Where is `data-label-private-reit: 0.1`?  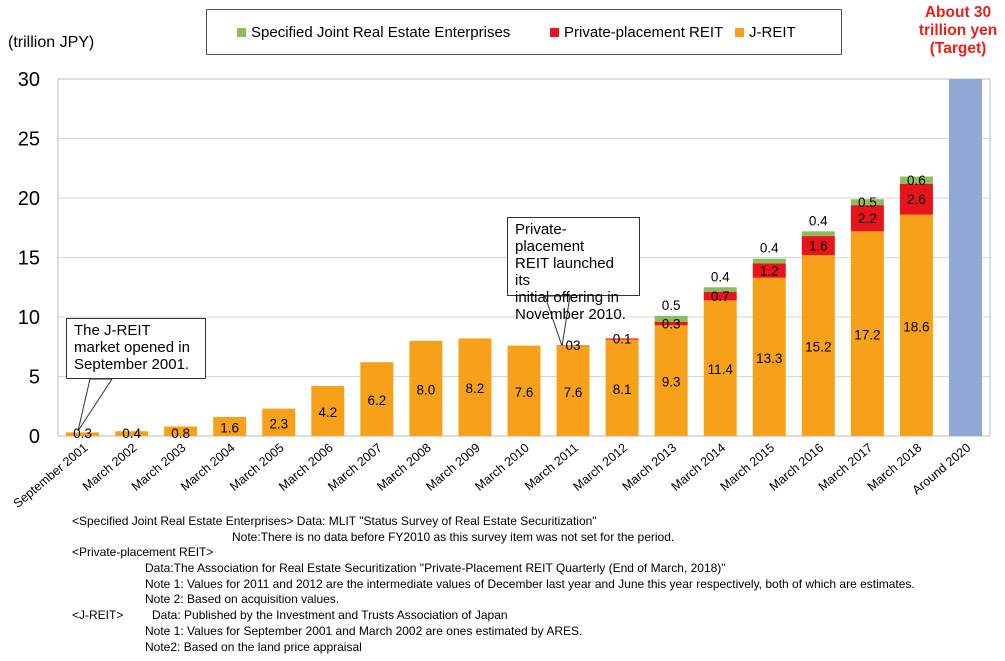 data-label-private-reit: 0.1 is located at coordinates (622, 338).